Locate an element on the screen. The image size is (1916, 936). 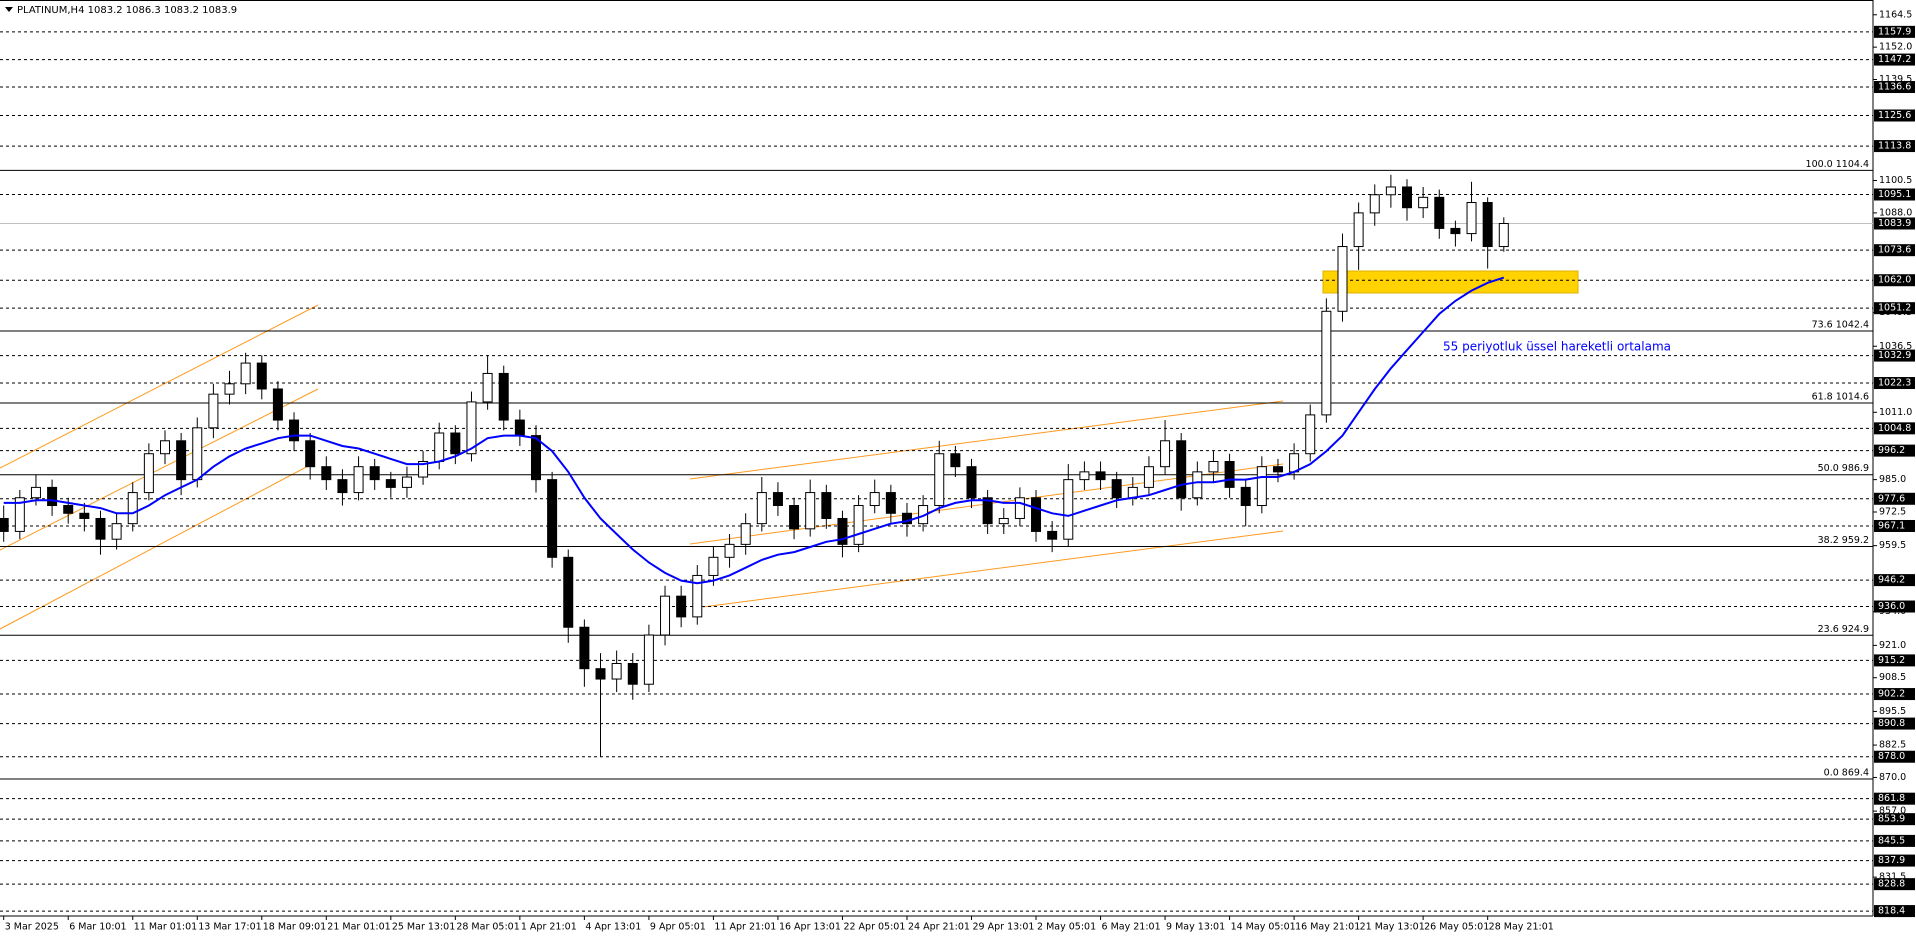
level-label: 1073.6 is located at coordinates (1894, 250).